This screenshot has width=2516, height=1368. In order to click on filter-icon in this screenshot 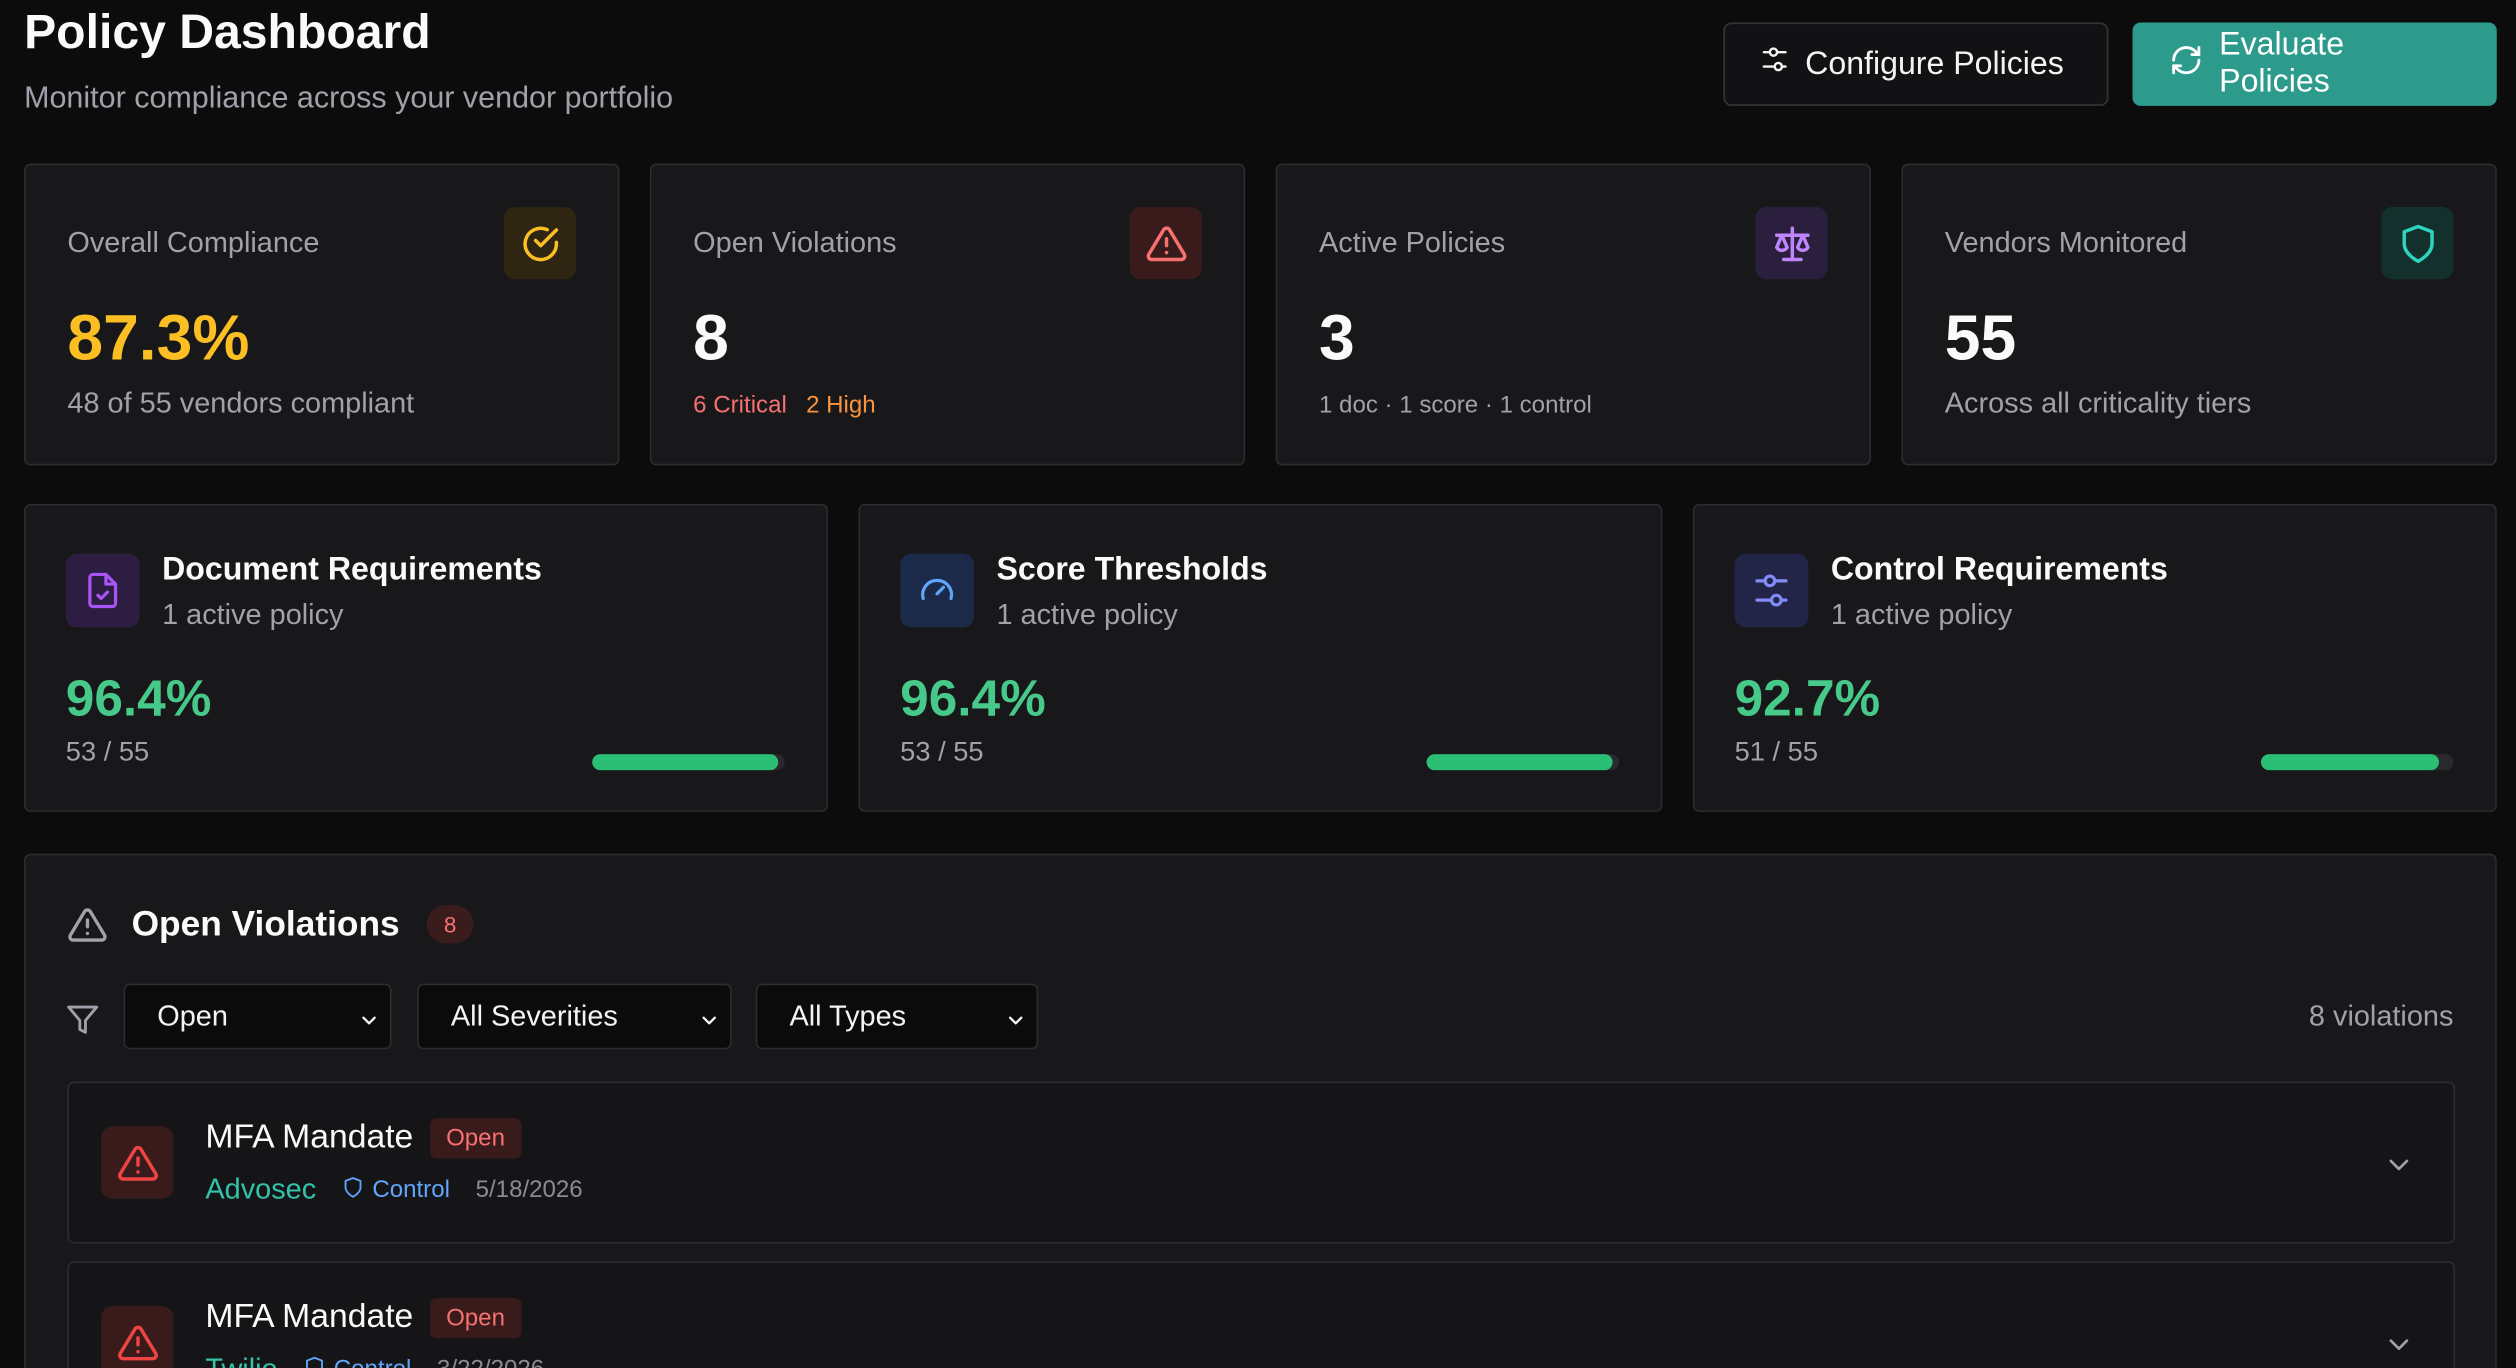, I will do `click(83, 1024)`.